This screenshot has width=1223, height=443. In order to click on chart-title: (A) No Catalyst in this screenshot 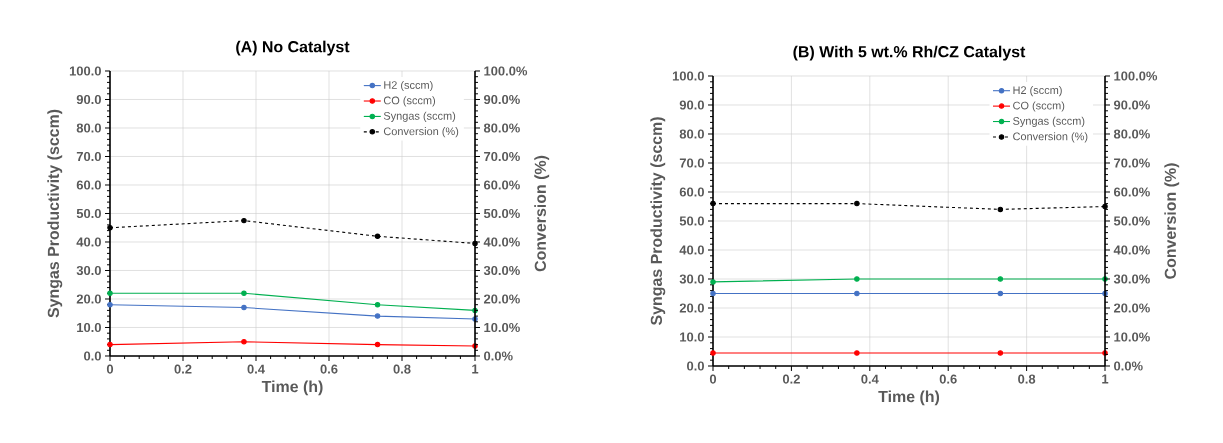, I will do `click(293, 48)`.